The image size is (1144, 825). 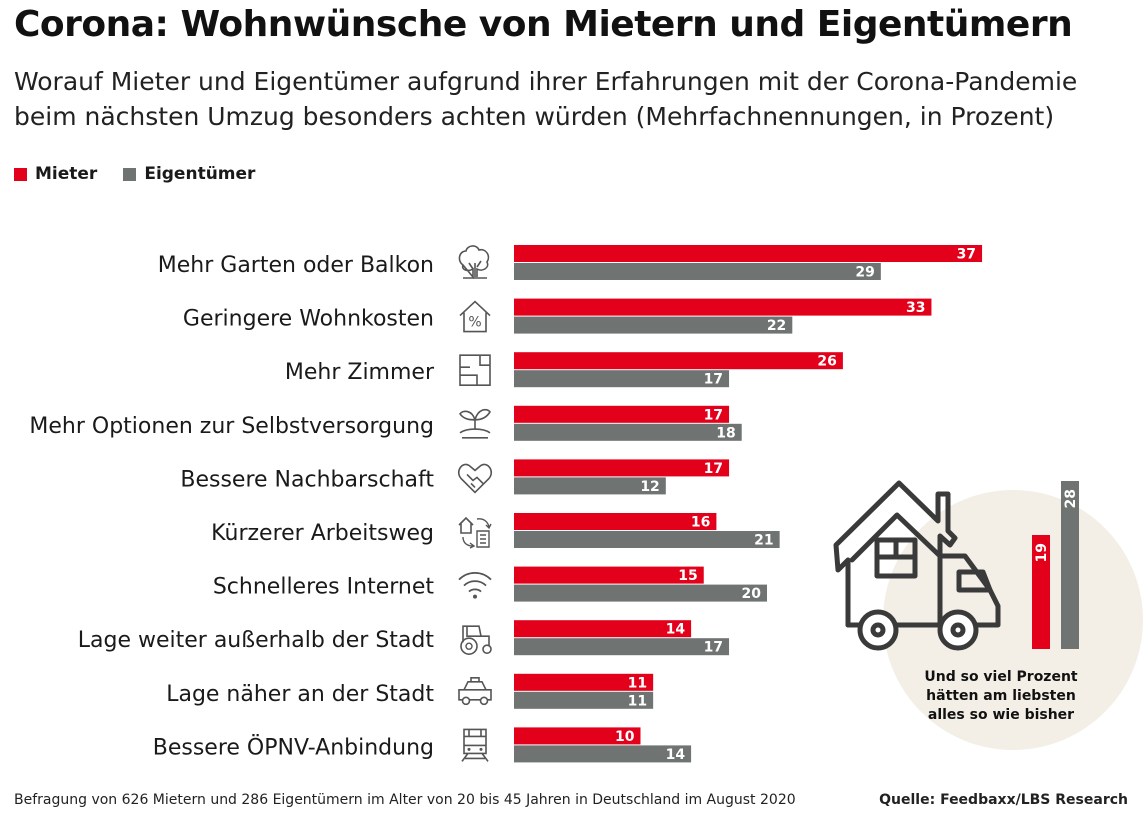 I want to click on value-label: 21, so click(x=763, y=541).